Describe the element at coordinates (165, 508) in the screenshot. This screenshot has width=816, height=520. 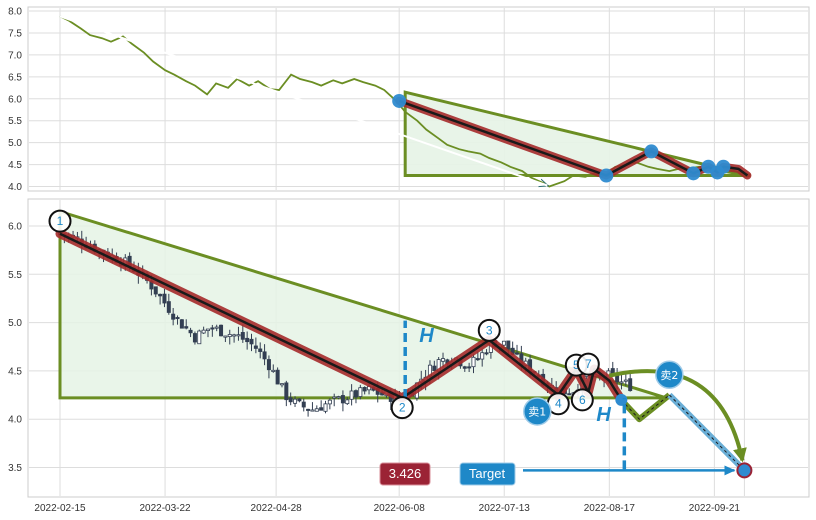
I see `x-tick-label: 2022-03-22` at that location.